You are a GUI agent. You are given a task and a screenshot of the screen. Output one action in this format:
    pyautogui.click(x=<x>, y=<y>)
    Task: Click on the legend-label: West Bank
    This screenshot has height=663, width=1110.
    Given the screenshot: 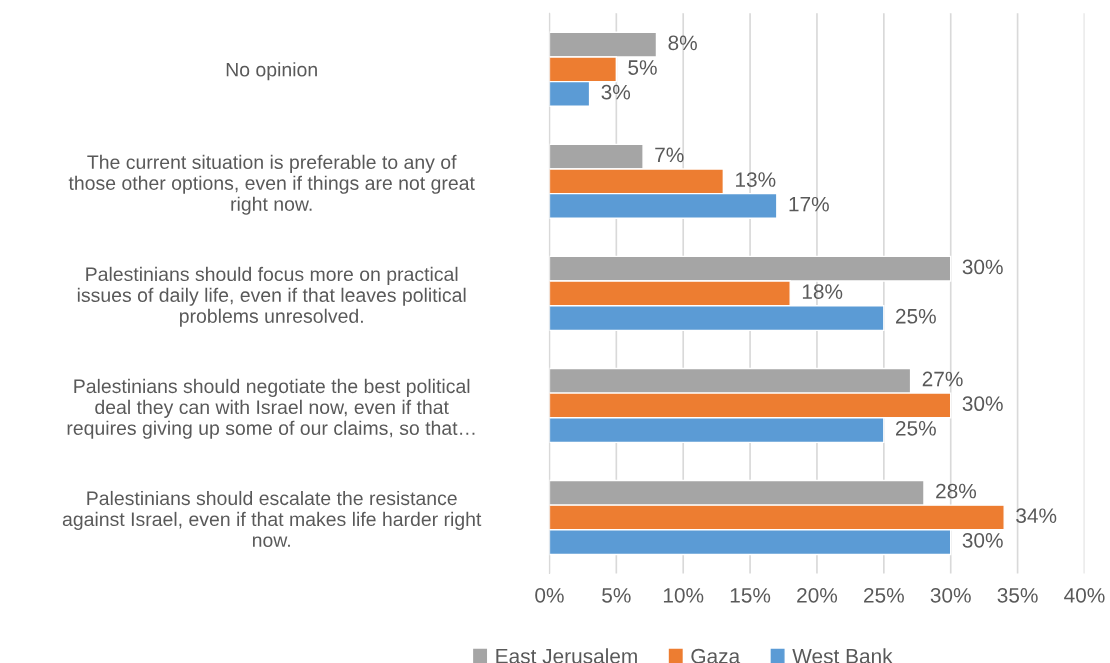 What is the action you would take?
    pyautogui.click(x=842, y=655)
    